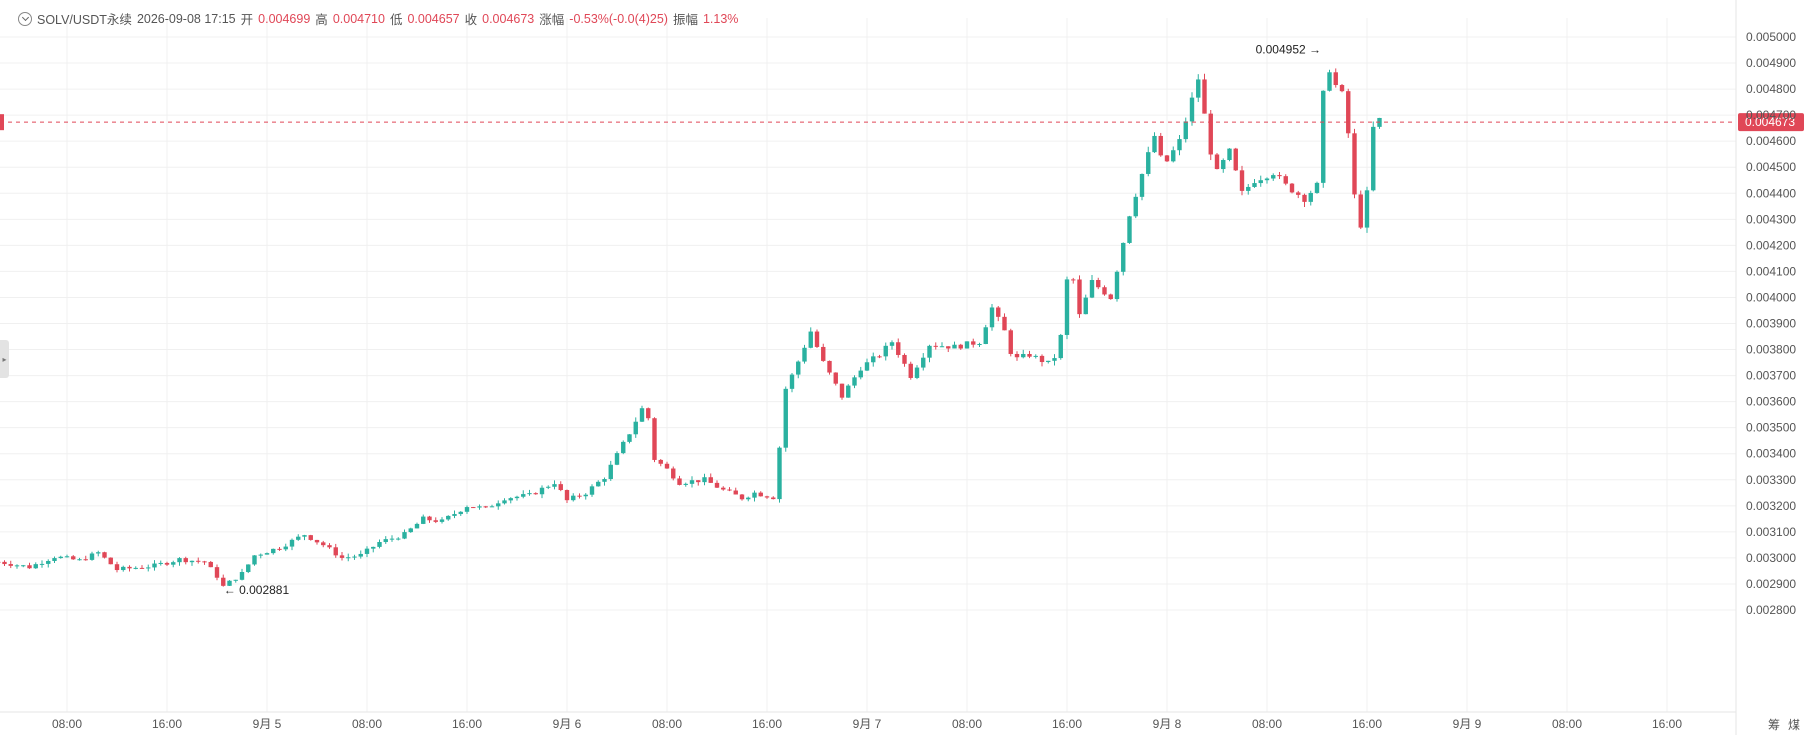 The image size is (1804, 740). Describe the element at coordinates (1467, 724) in the screenshot. I see `x-tick-label: 9月 9` at that location.